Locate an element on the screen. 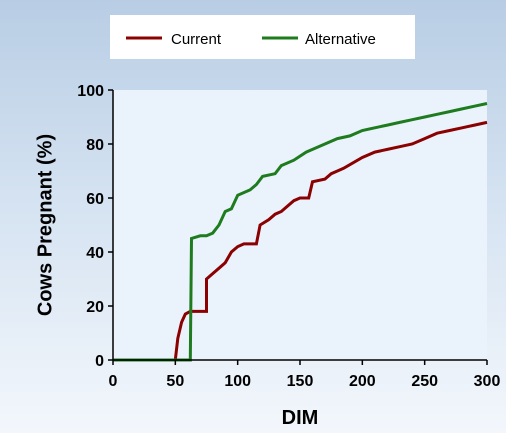  y-tick-label: 20 is located at coordinates (95, 307).